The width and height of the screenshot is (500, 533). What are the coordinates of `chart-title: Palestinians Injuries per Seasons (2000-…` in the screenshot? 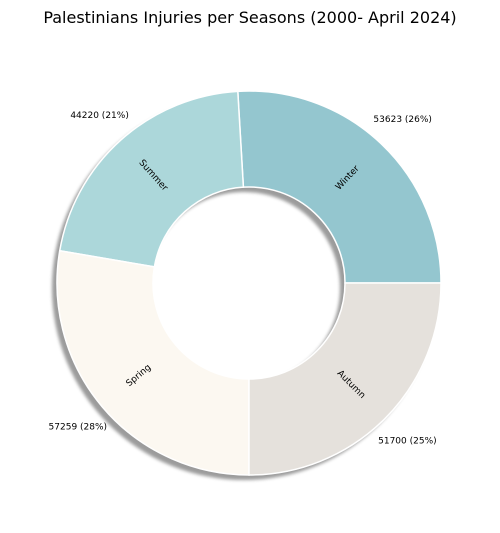 It's located at (250, 17).